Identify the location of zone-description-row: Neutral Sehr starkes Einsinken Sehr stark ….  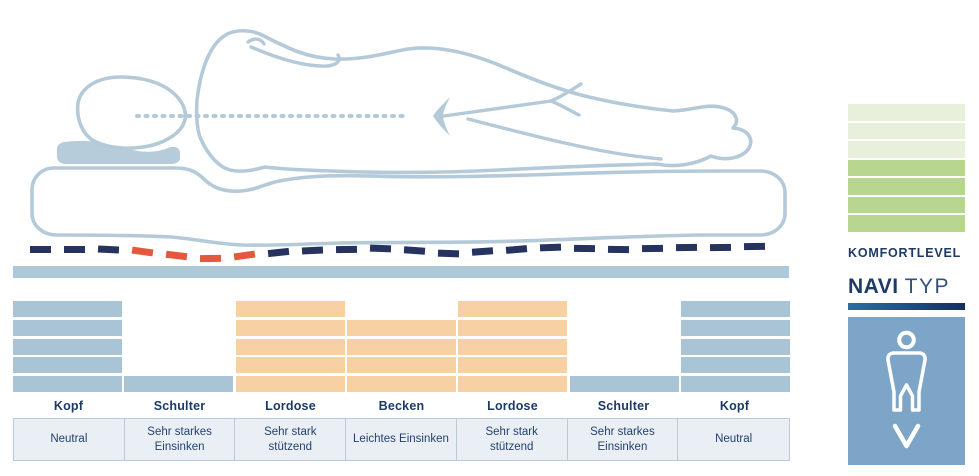
(401, 439).